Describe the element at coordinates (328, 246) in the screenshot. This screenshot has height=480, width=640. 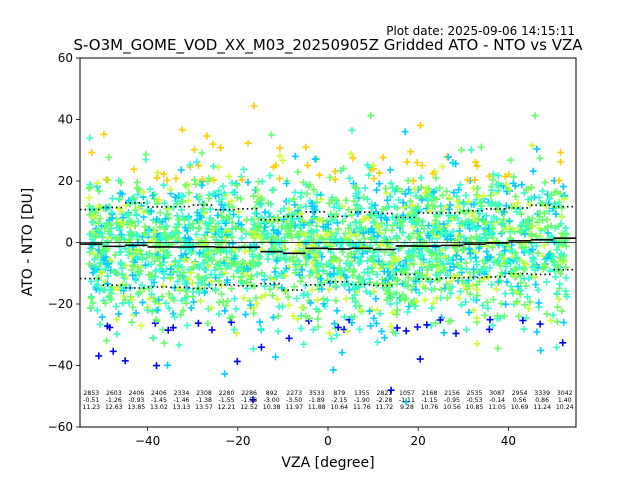
I see `statistics-lines` at that location.